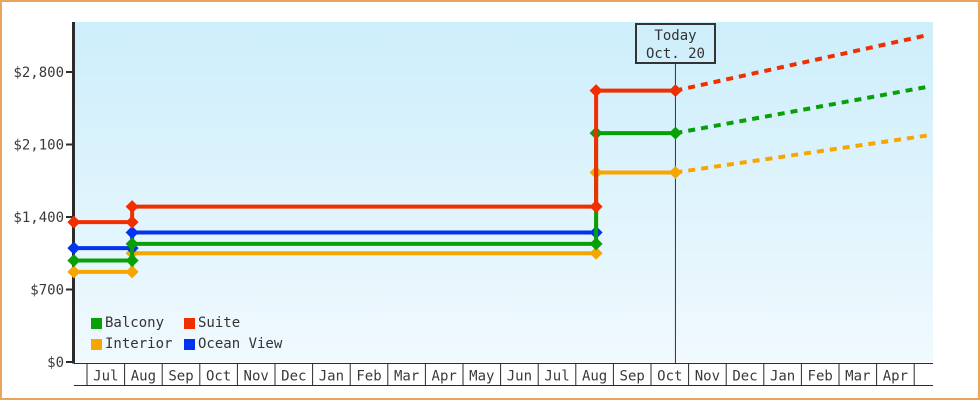 Image resolution: width=980 pixels, height=400 pixels. What do you see at coordinates (96, 323) in the screenshot?
I see `balcony-swatch-icon` at bounding box center [96, 323].